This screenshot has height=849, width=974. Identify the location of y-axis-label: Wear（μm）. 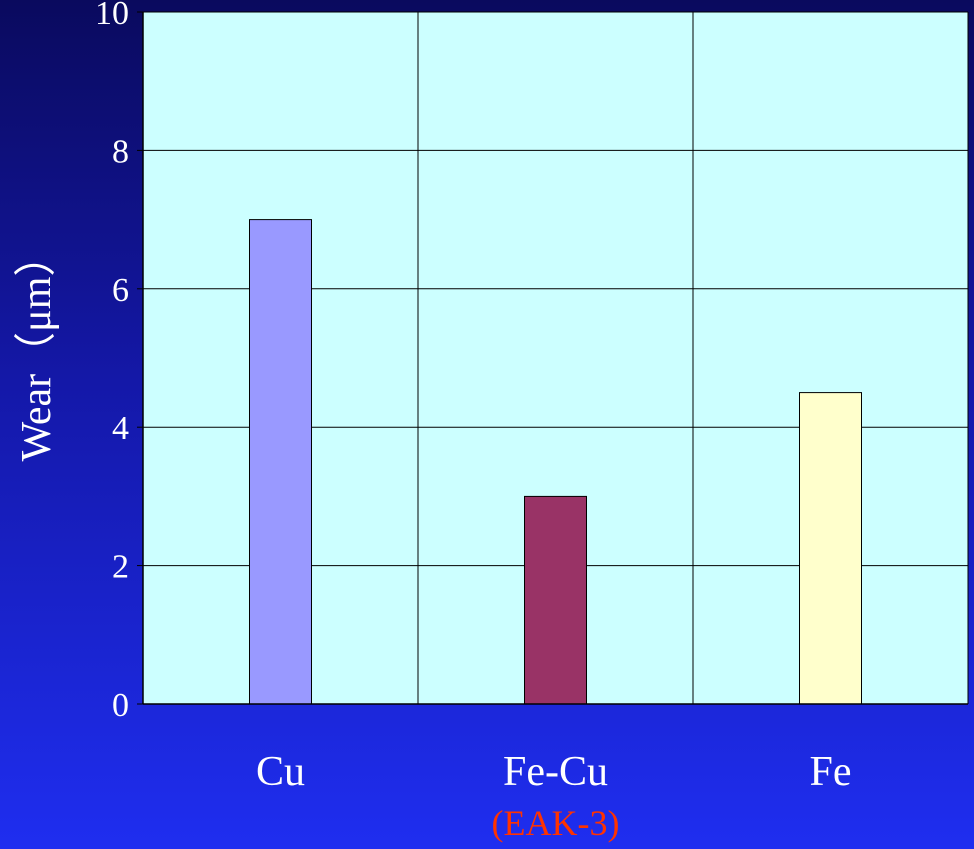
(37, 348).